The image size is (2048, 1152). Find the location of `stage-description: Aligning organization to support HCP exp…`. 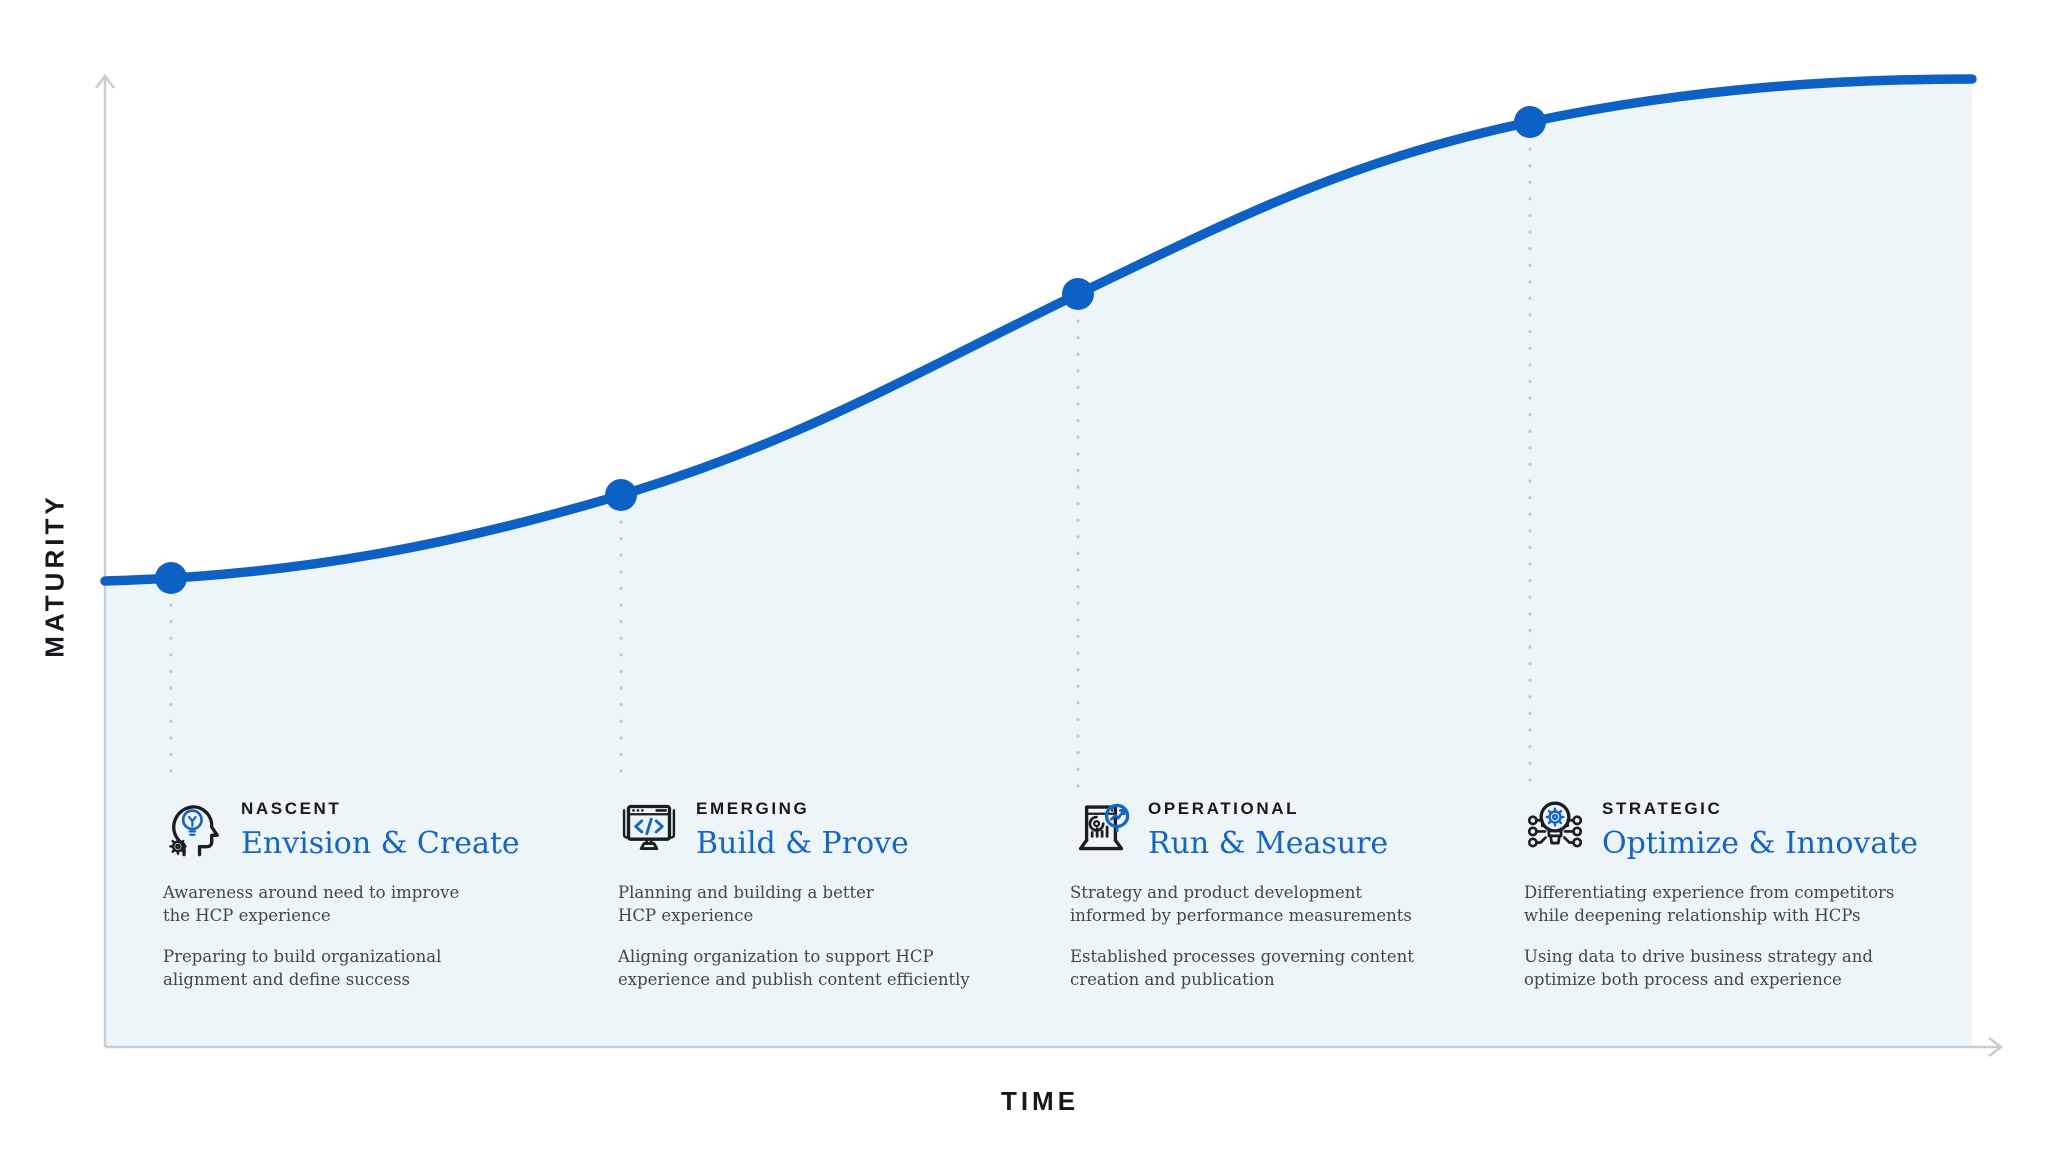

stage-description: Aligning organization to support HCP exp… is located at coordinates (794, 968).